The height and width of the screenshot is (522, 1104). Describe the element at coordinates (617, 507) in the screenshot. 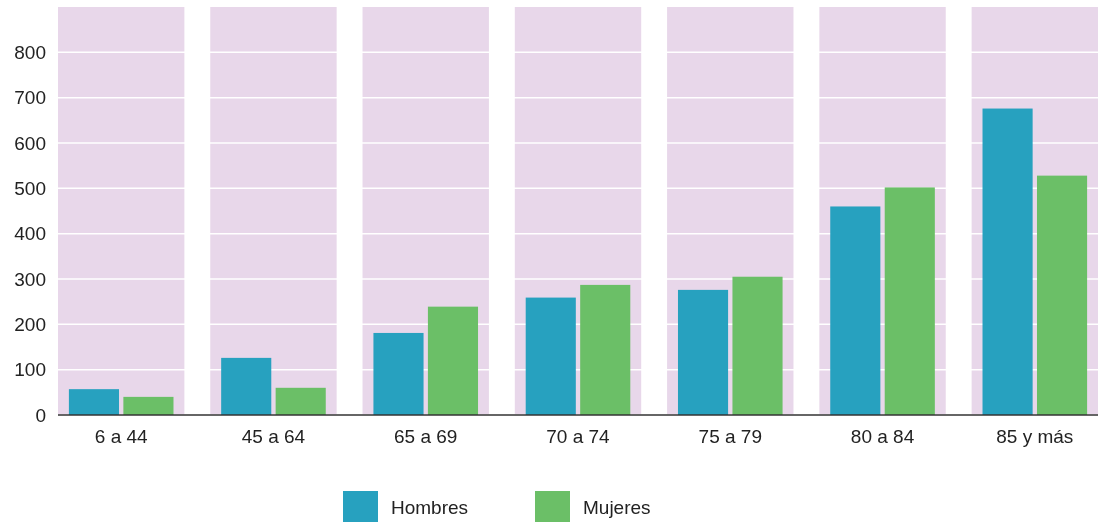

I see `legend-label: Mujeres` at that location.